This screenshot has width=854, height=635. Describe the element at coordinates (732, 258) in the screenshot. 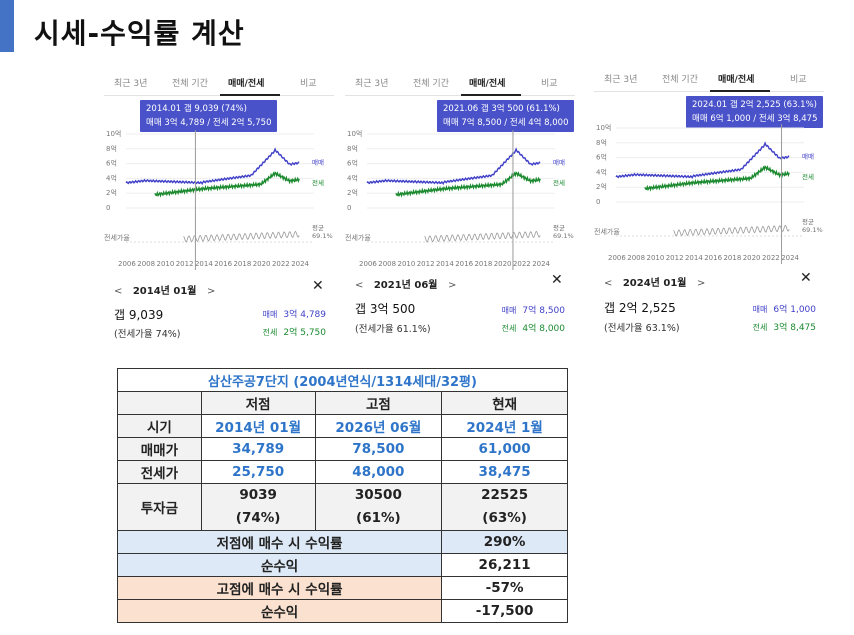

I see `x-axis-label: 2018` at that location.